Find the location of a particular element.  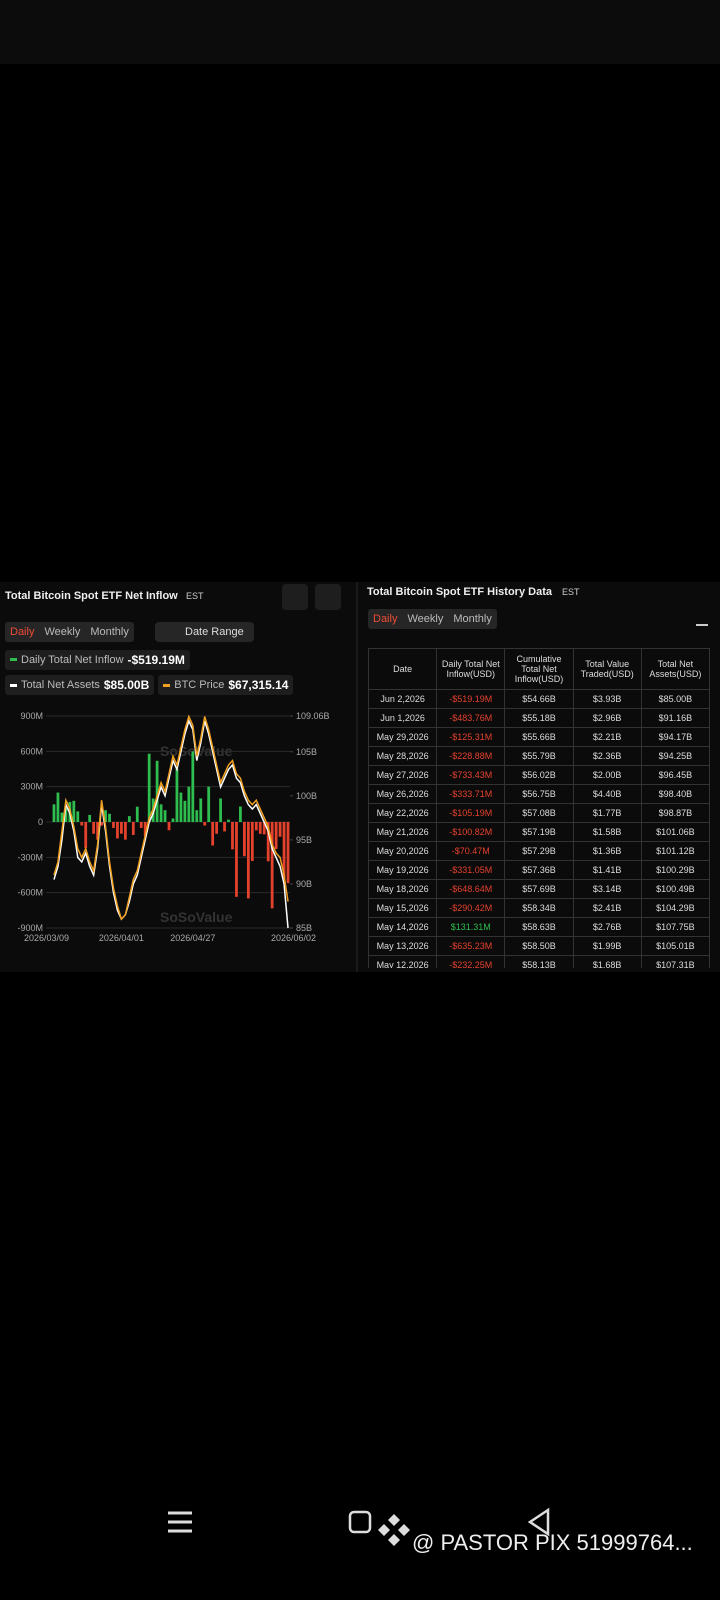

table-cell: -$635.23M is located at coordinates (471, 946).